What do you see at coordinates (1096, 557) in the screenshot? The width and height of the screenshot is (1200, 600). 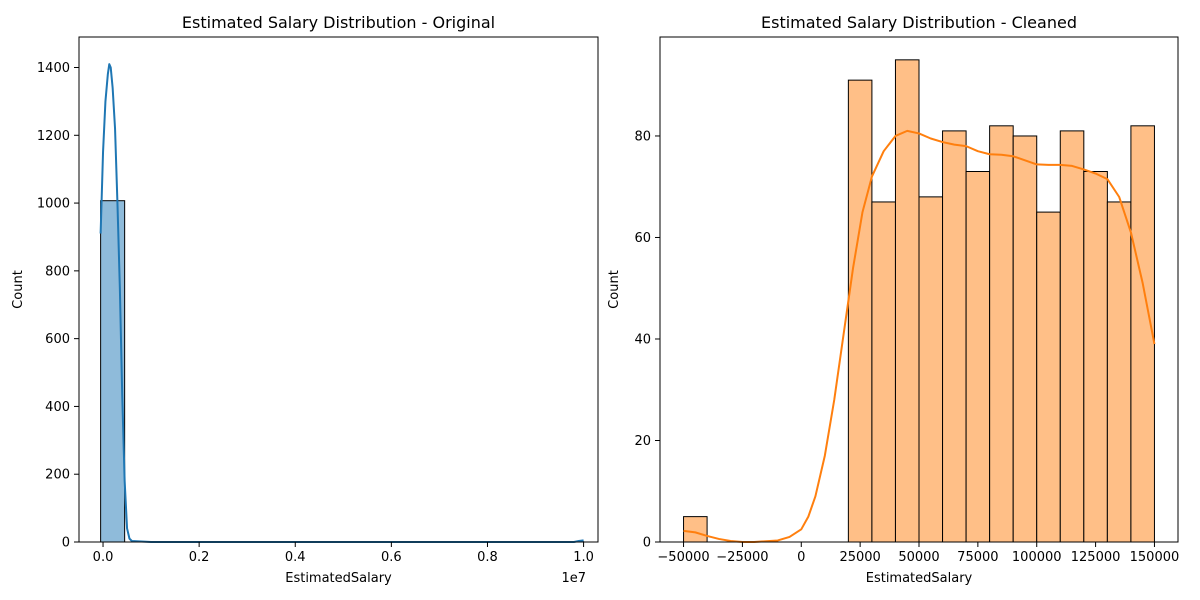 I see `x-tick-label: 125000` at bounding box center [1096, 557].